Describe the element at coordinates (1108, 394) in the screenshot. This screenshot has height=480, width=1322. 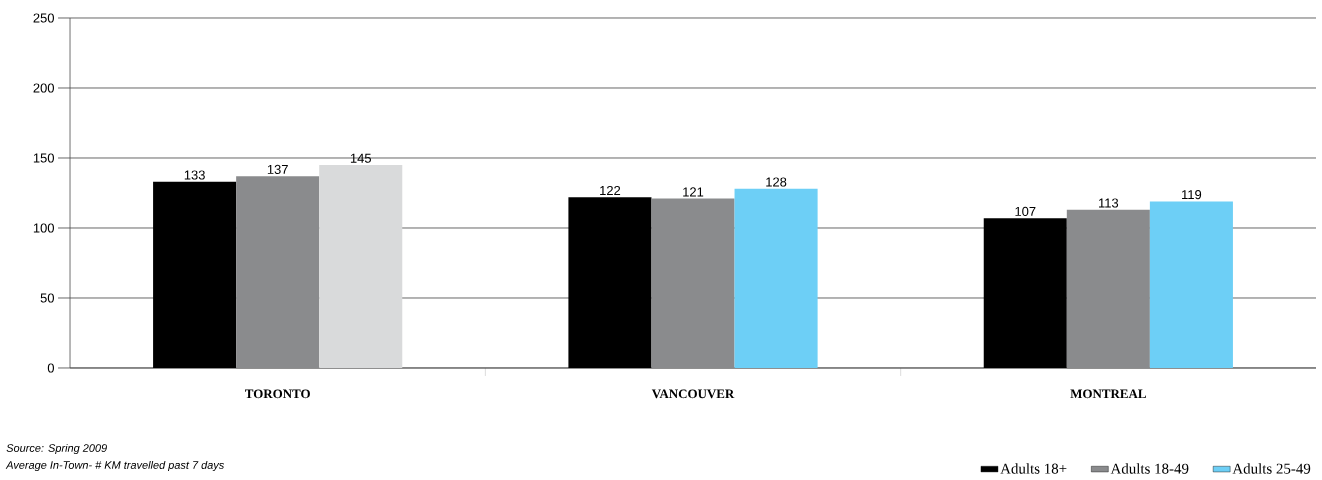
I see `x-tick-label: MONTREAL` at that location.